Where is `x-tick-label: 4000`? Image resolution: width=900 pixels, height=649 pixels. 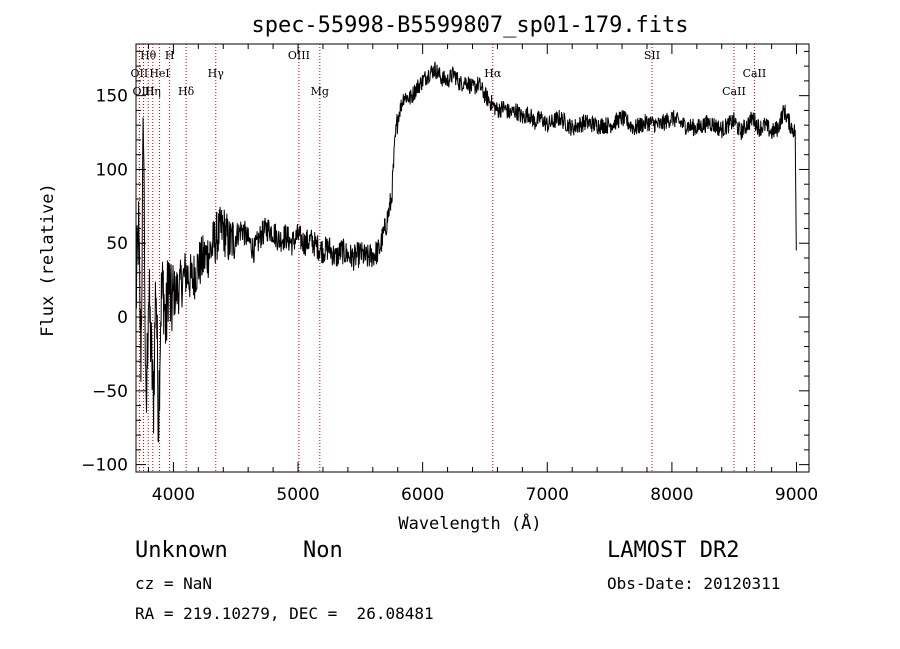 x-tick-label: 4000 is located at coordinates (173, 495).